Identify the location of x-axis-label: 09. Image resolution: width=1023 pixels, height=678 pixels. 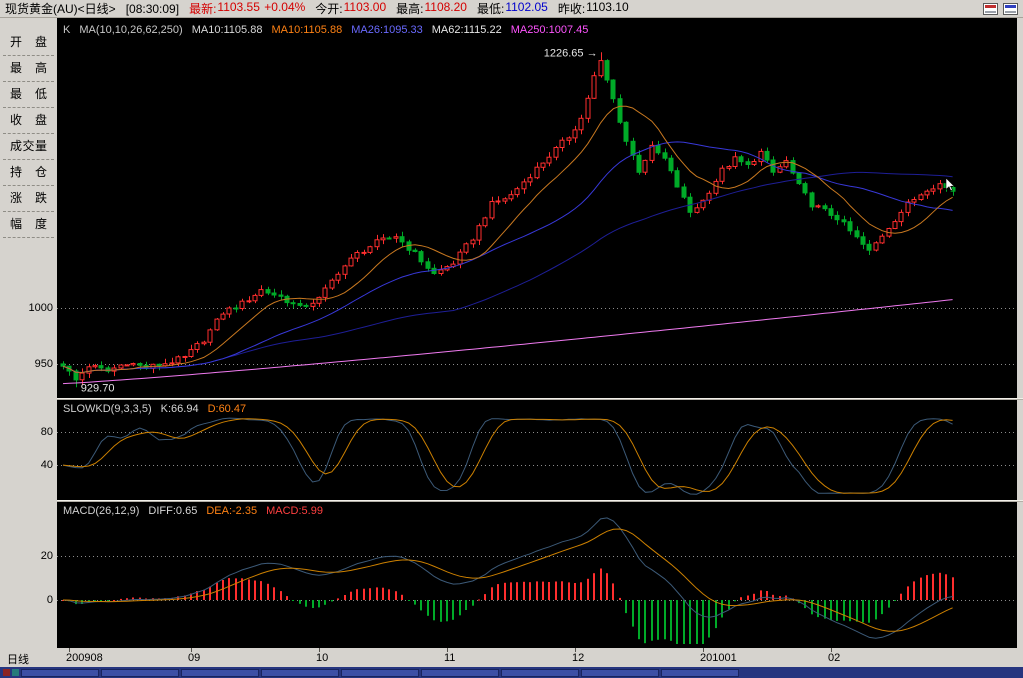
(194, 658).